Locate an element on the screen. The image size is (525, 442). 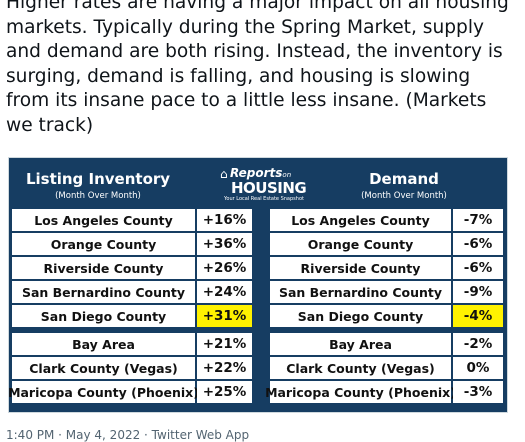
demand-change-value: -7% is located at coordinates (478, 220).